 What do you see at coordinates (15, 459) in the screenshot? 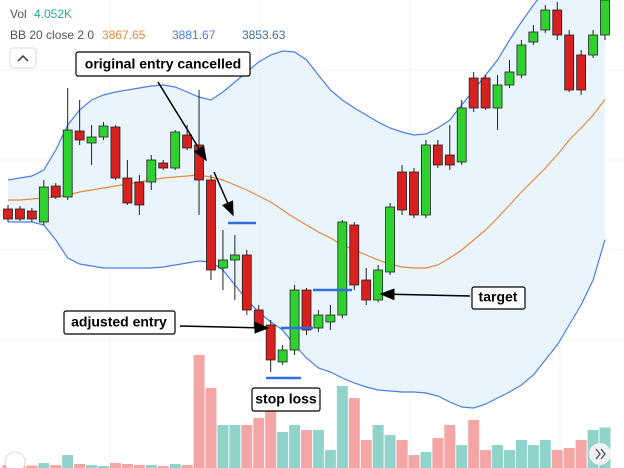
I see `scroll-button` at bounding box center [15, 459].